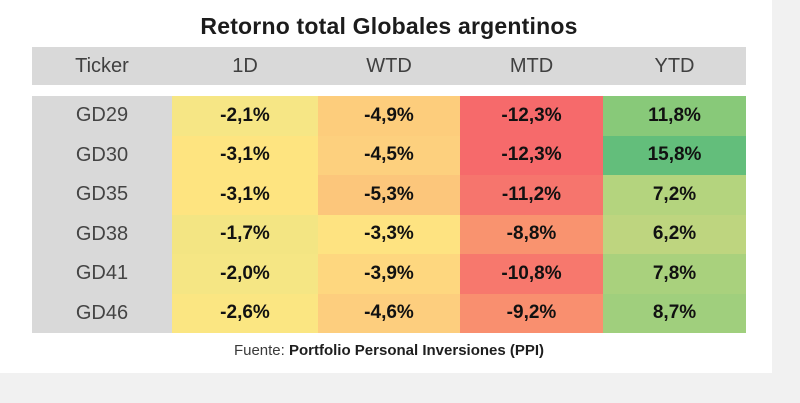 The height and width of the screenshot is (403, 800). What do you see at coordinates (102, 274) in the screenshot?
I see `ticker-cell: GD41` at bounding box center [102, 274].